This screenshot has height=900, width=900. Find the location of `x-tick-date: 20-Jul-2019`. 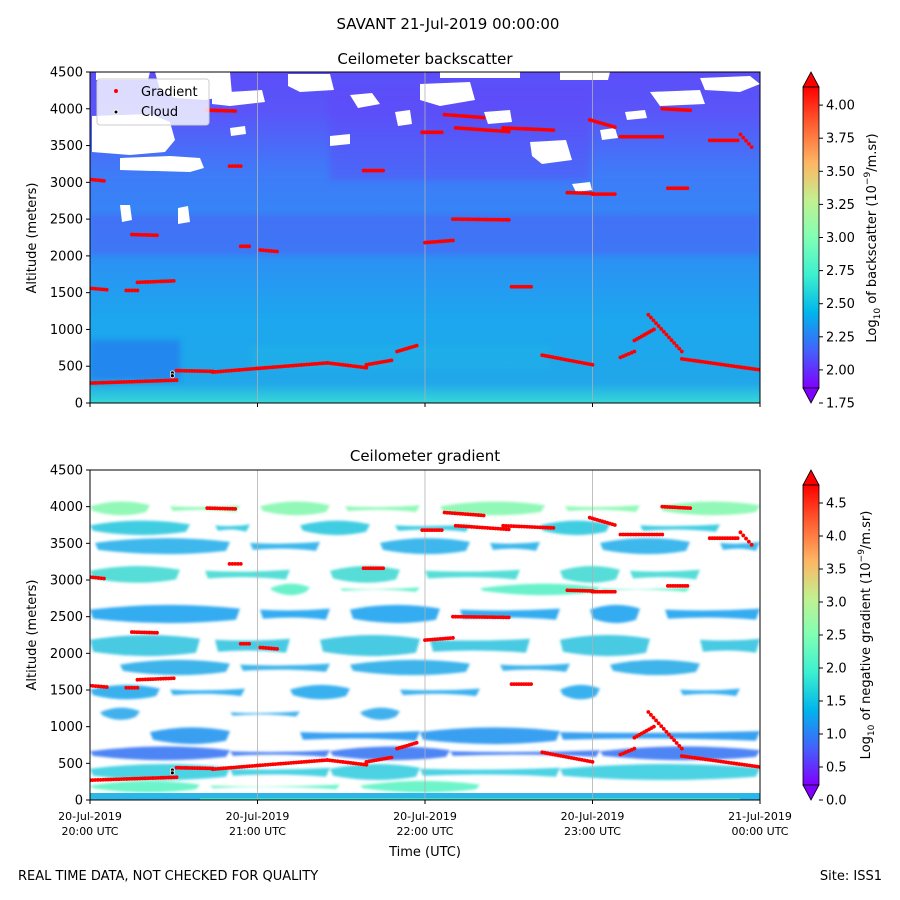

x-tick-date: 20-Jul-2019 is located at coordinates (425, 816).